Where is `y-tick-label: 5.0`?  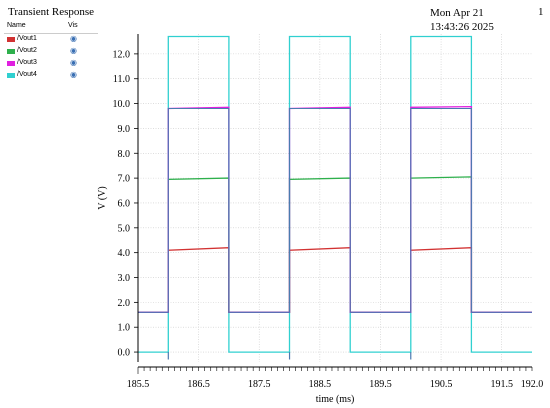
y-tick-label: 5.0 is located at coordinates (124, 228).